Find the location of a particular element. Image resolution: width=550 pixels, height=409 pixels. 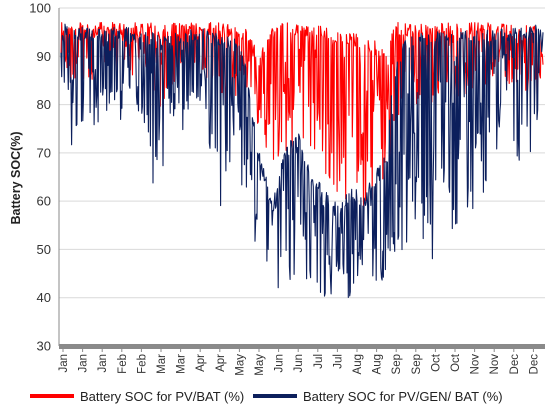

legend-label-pv-bat: Battery SOC for PV/BAT (%) is located at coordinates (162, 396).